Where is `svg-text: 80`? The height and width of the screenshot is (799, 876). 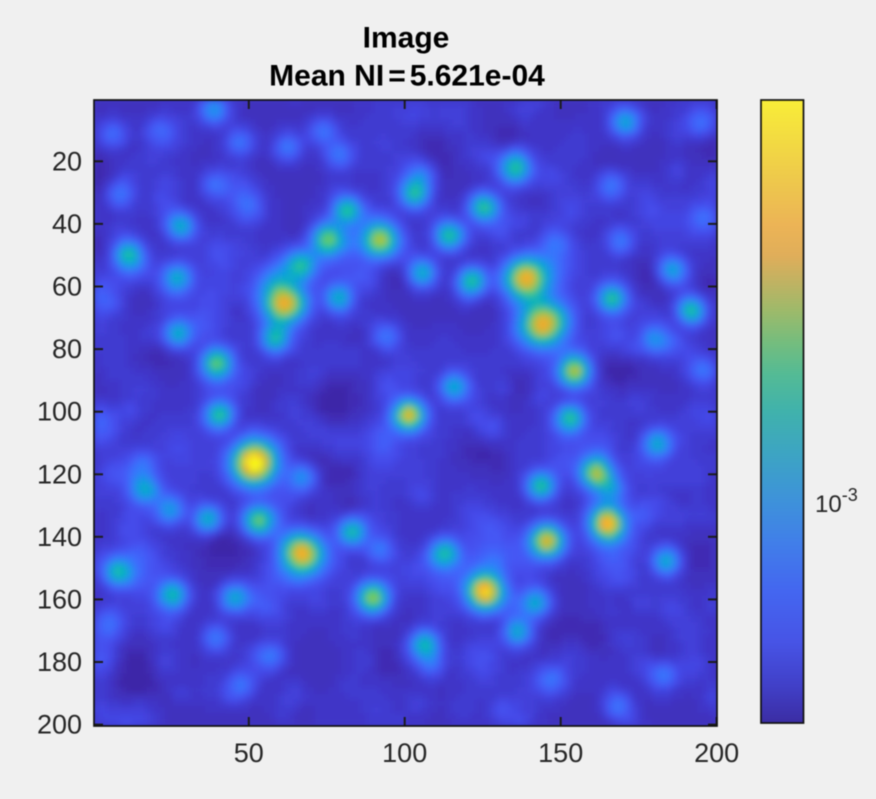
svg-text: 80 is located at coordinates (67, 349).